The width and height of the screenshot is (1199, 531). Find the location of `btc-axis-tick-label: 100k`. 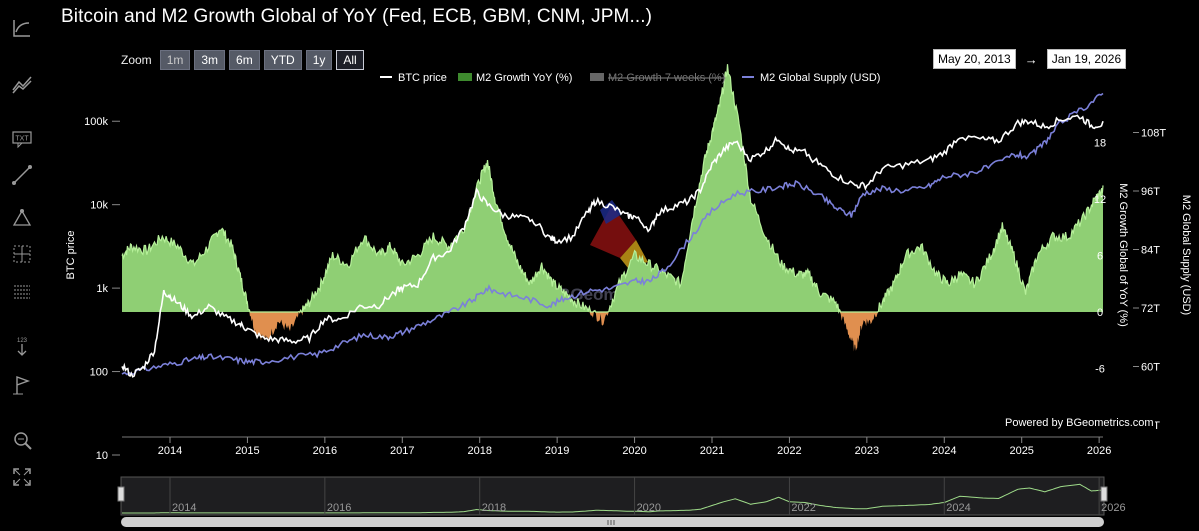

btc-axis-tick-label: 100k is located at coordinates (96, 122).